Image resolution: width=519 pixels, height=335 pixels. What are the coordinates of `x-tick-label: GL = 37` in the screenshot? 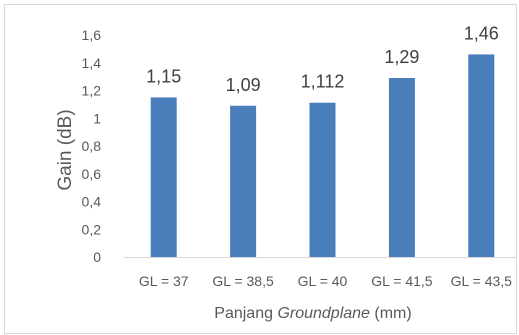 It's located at (164, 281).